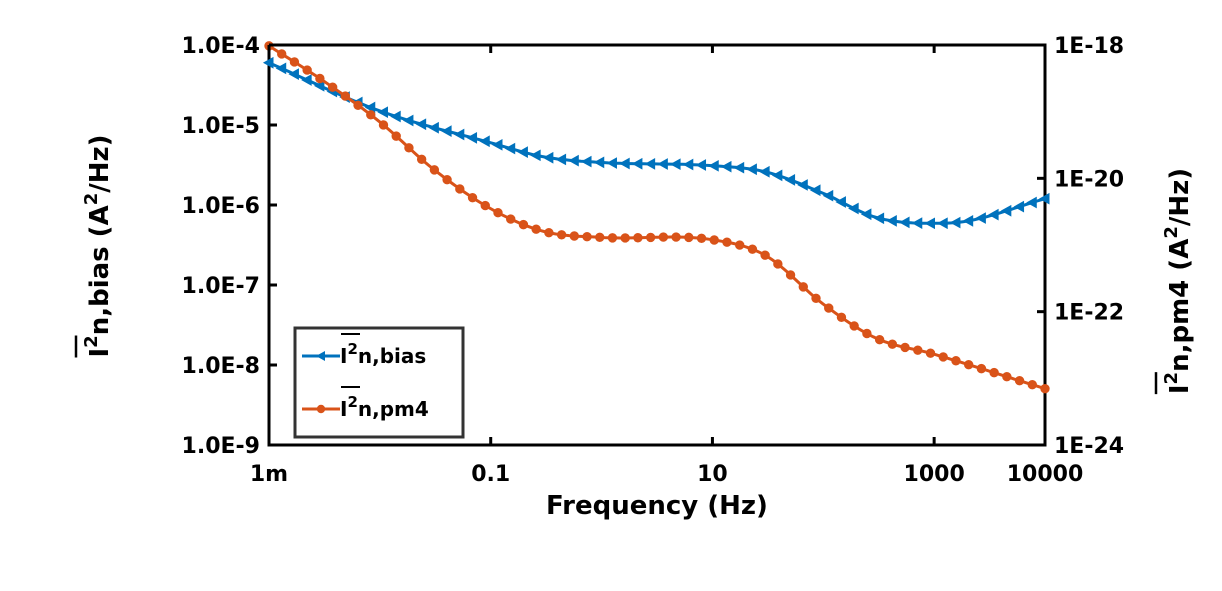 The height and width of the screenshot is (591, 1222). I want to click on title-rest: n,pm4 (A, so click(1180, 305).